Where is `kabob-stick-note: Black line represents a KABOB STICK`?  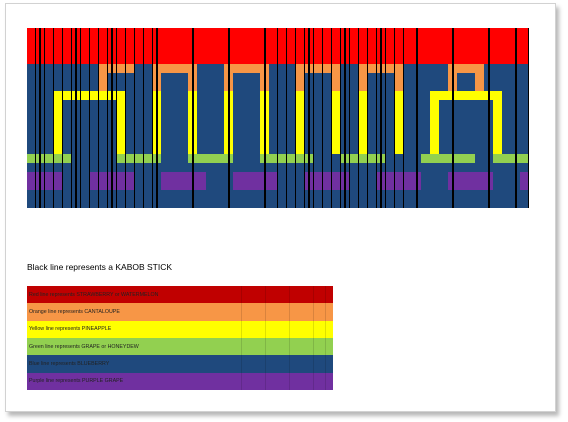
kabob-stick-note: Black line represents a KABOB STICK is located at coordinates (100, 267).